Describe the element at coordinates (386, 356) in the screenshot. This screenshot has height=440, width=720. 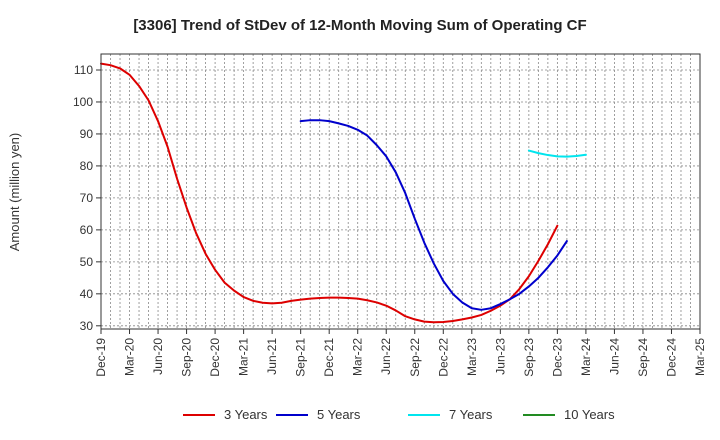
I see `x-tick-label: Jun-22` at that location.